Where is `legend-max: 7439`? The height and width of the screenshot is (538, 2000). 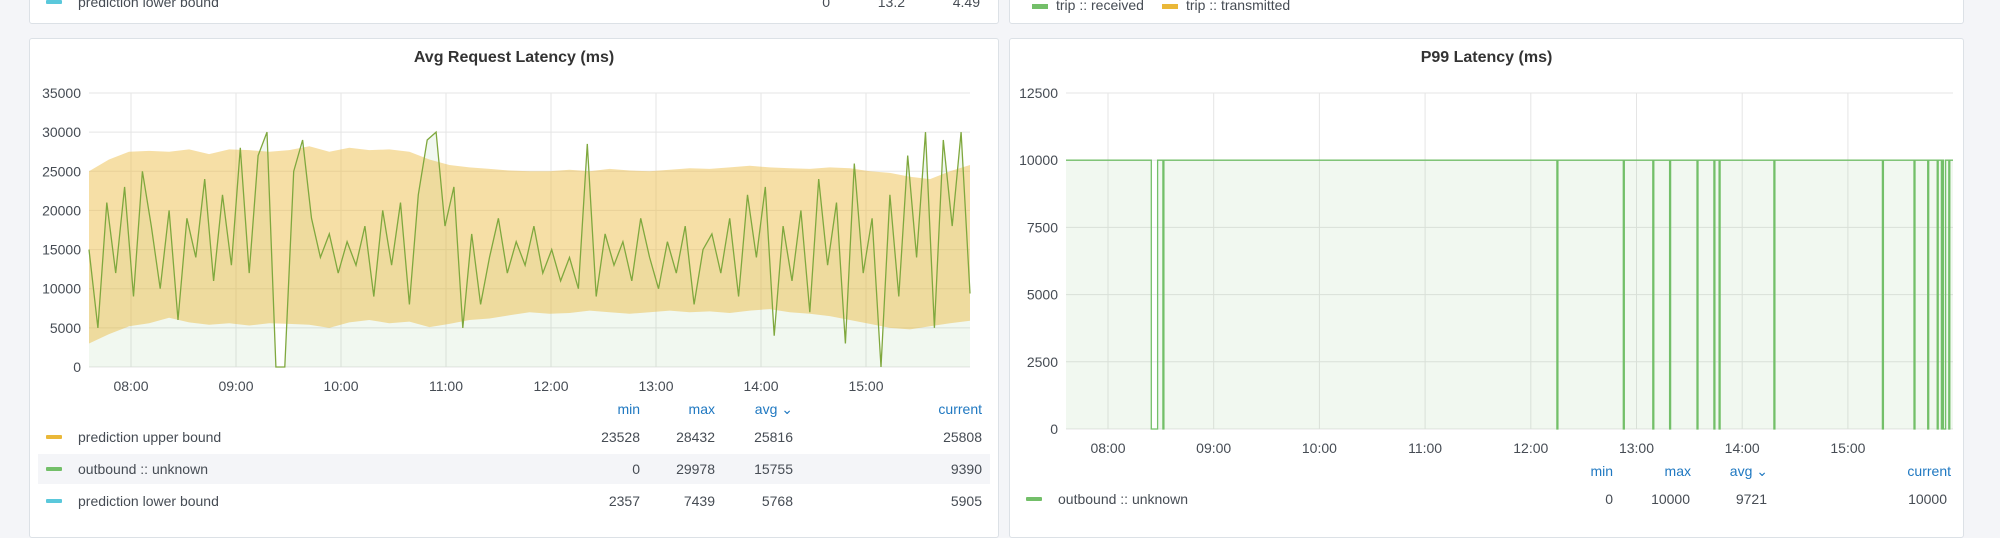 legend-max: 7439 is located at coordinates (699, 501).